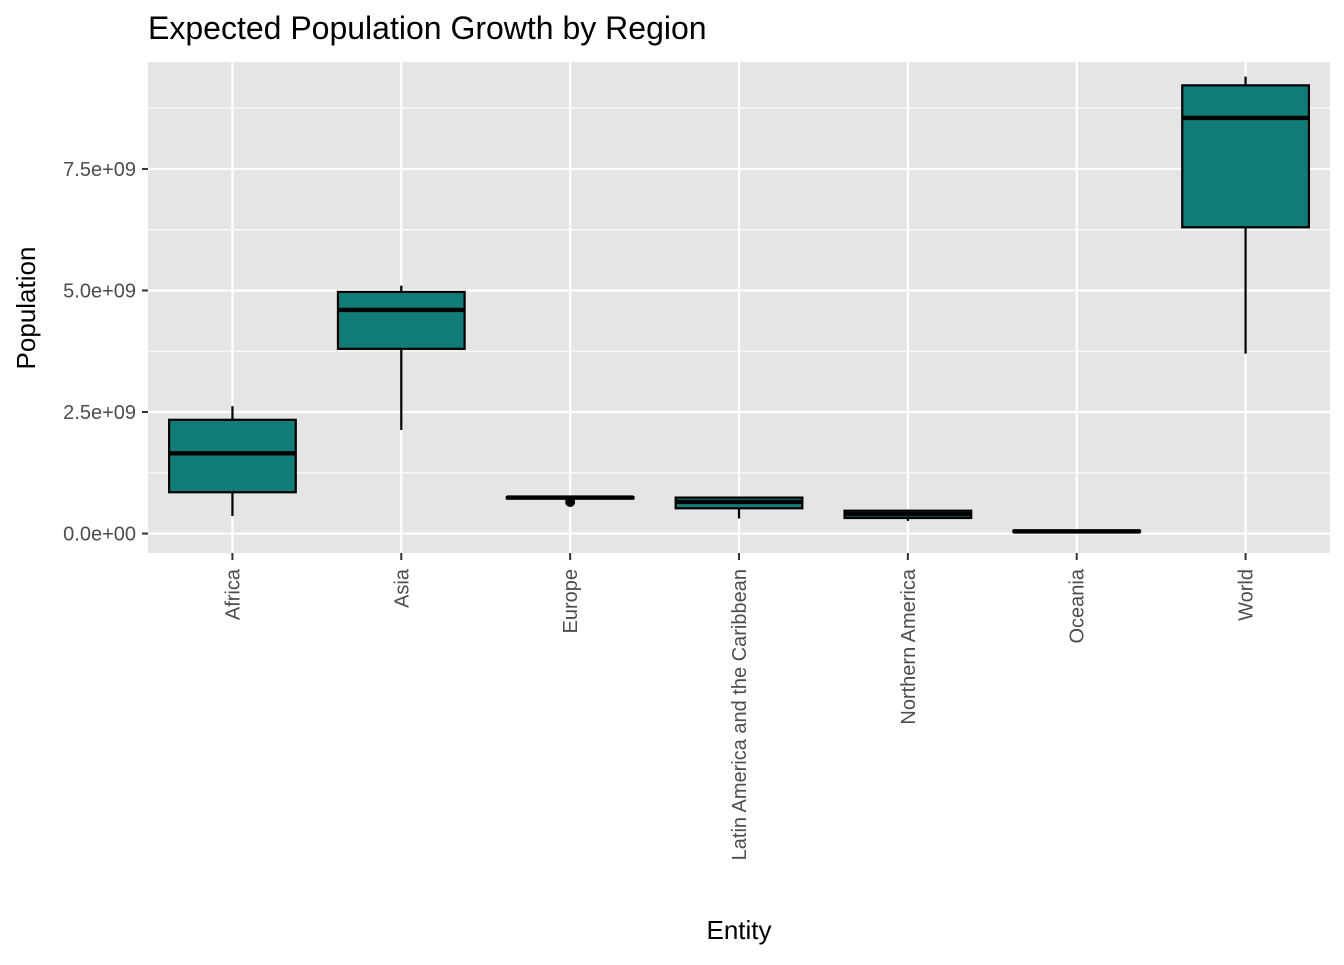  What do you see at coordinates (1077, 531) in the screenshot?
I see `box-oceania` at bounding box center [1077, 531].